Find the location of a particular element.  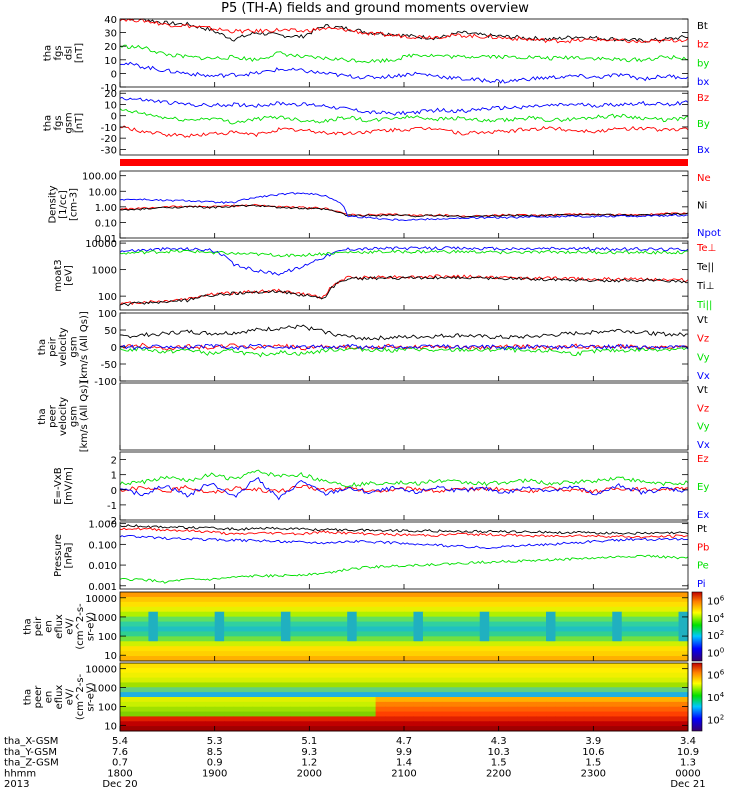

legend-Ti⊥: Ti⊥ is located at coordinates (705, 286).